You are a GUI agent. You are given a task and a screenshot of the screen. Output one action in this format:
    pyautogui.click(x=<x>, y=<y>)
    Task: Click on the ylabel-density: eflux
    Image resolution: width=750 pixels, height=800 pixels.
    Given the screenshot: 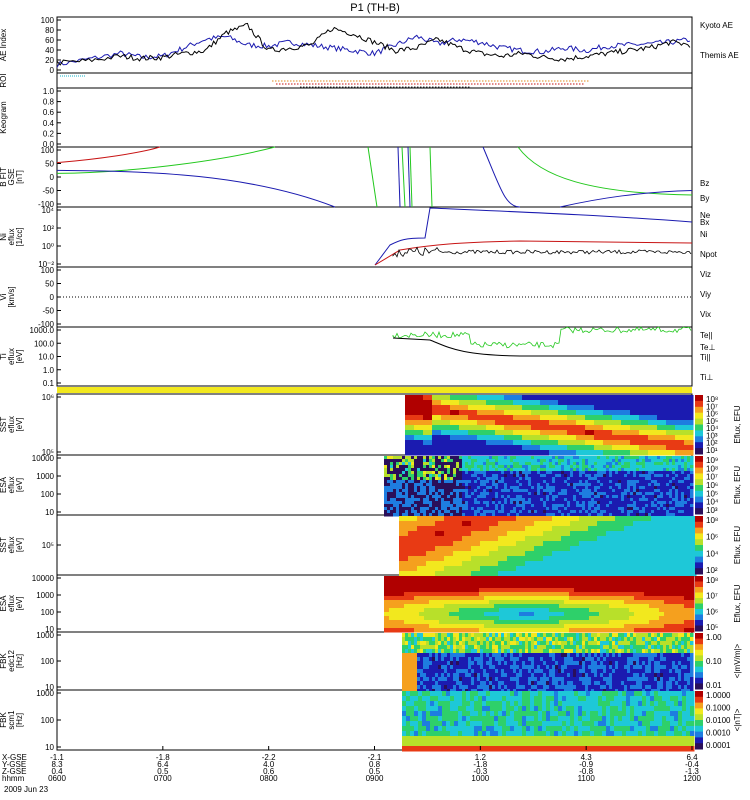 What is the action you would take?
    pyautogui.click(x=11, y=237)
    